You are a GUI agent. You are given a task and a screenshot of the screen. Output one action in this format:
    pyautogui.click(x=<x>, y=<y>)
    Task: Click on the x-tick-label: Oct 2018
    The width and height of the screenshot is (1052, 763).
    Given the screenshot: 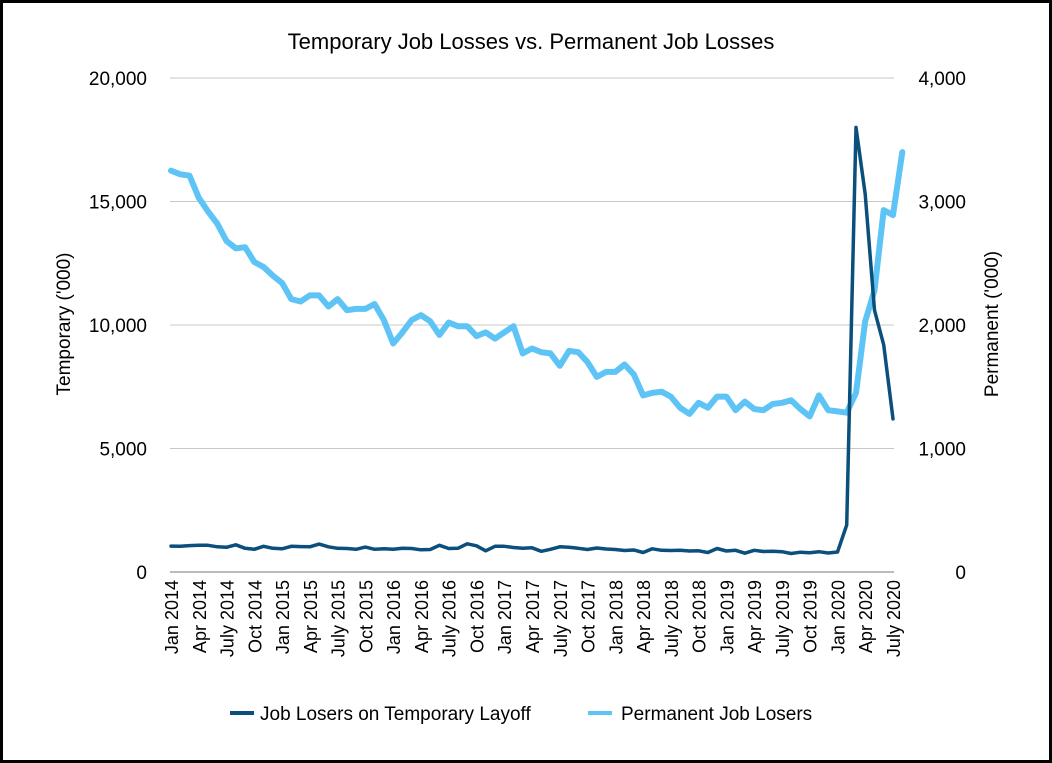 What is the action you would take?
    pyautogui.click(x=700, y=616)
    